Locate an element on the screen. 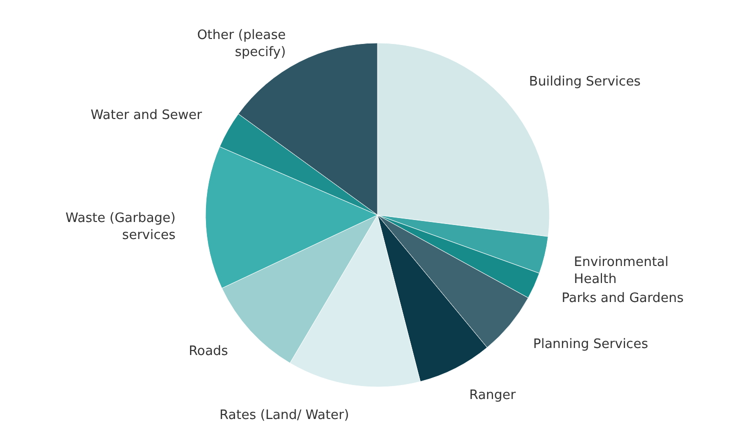 This screenshot has height=430, width=755. slice-label: Other (please specify) is located at coordinates (241, 44).